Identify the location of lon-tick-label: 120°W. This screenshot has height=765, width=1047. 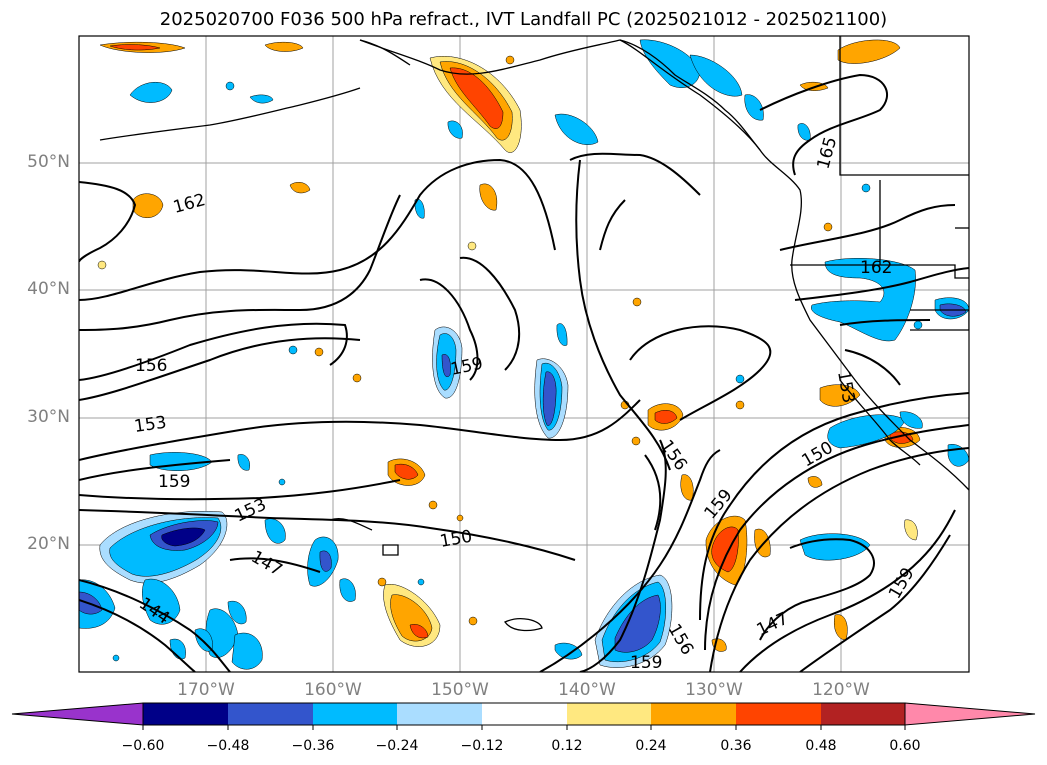
(841, 690).